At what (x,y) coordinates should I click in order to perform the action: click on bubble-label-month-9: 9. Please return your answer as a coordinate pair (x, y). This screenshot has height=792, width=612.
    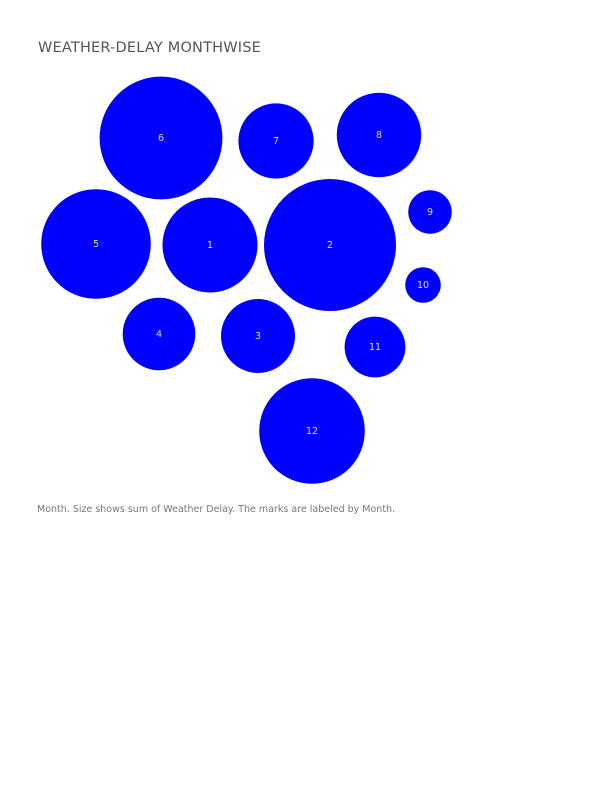
    Looking at the image, I should click on (430, 212).